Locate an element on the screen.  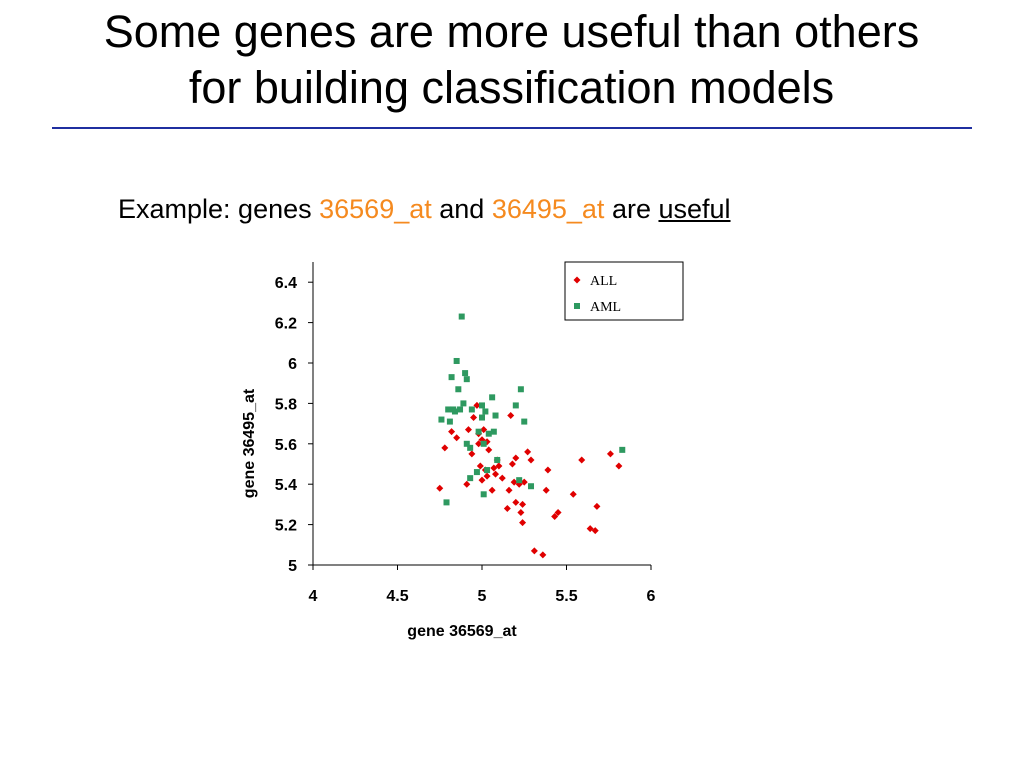
x-tick-label: 6 is located at coordinates (651, 596).